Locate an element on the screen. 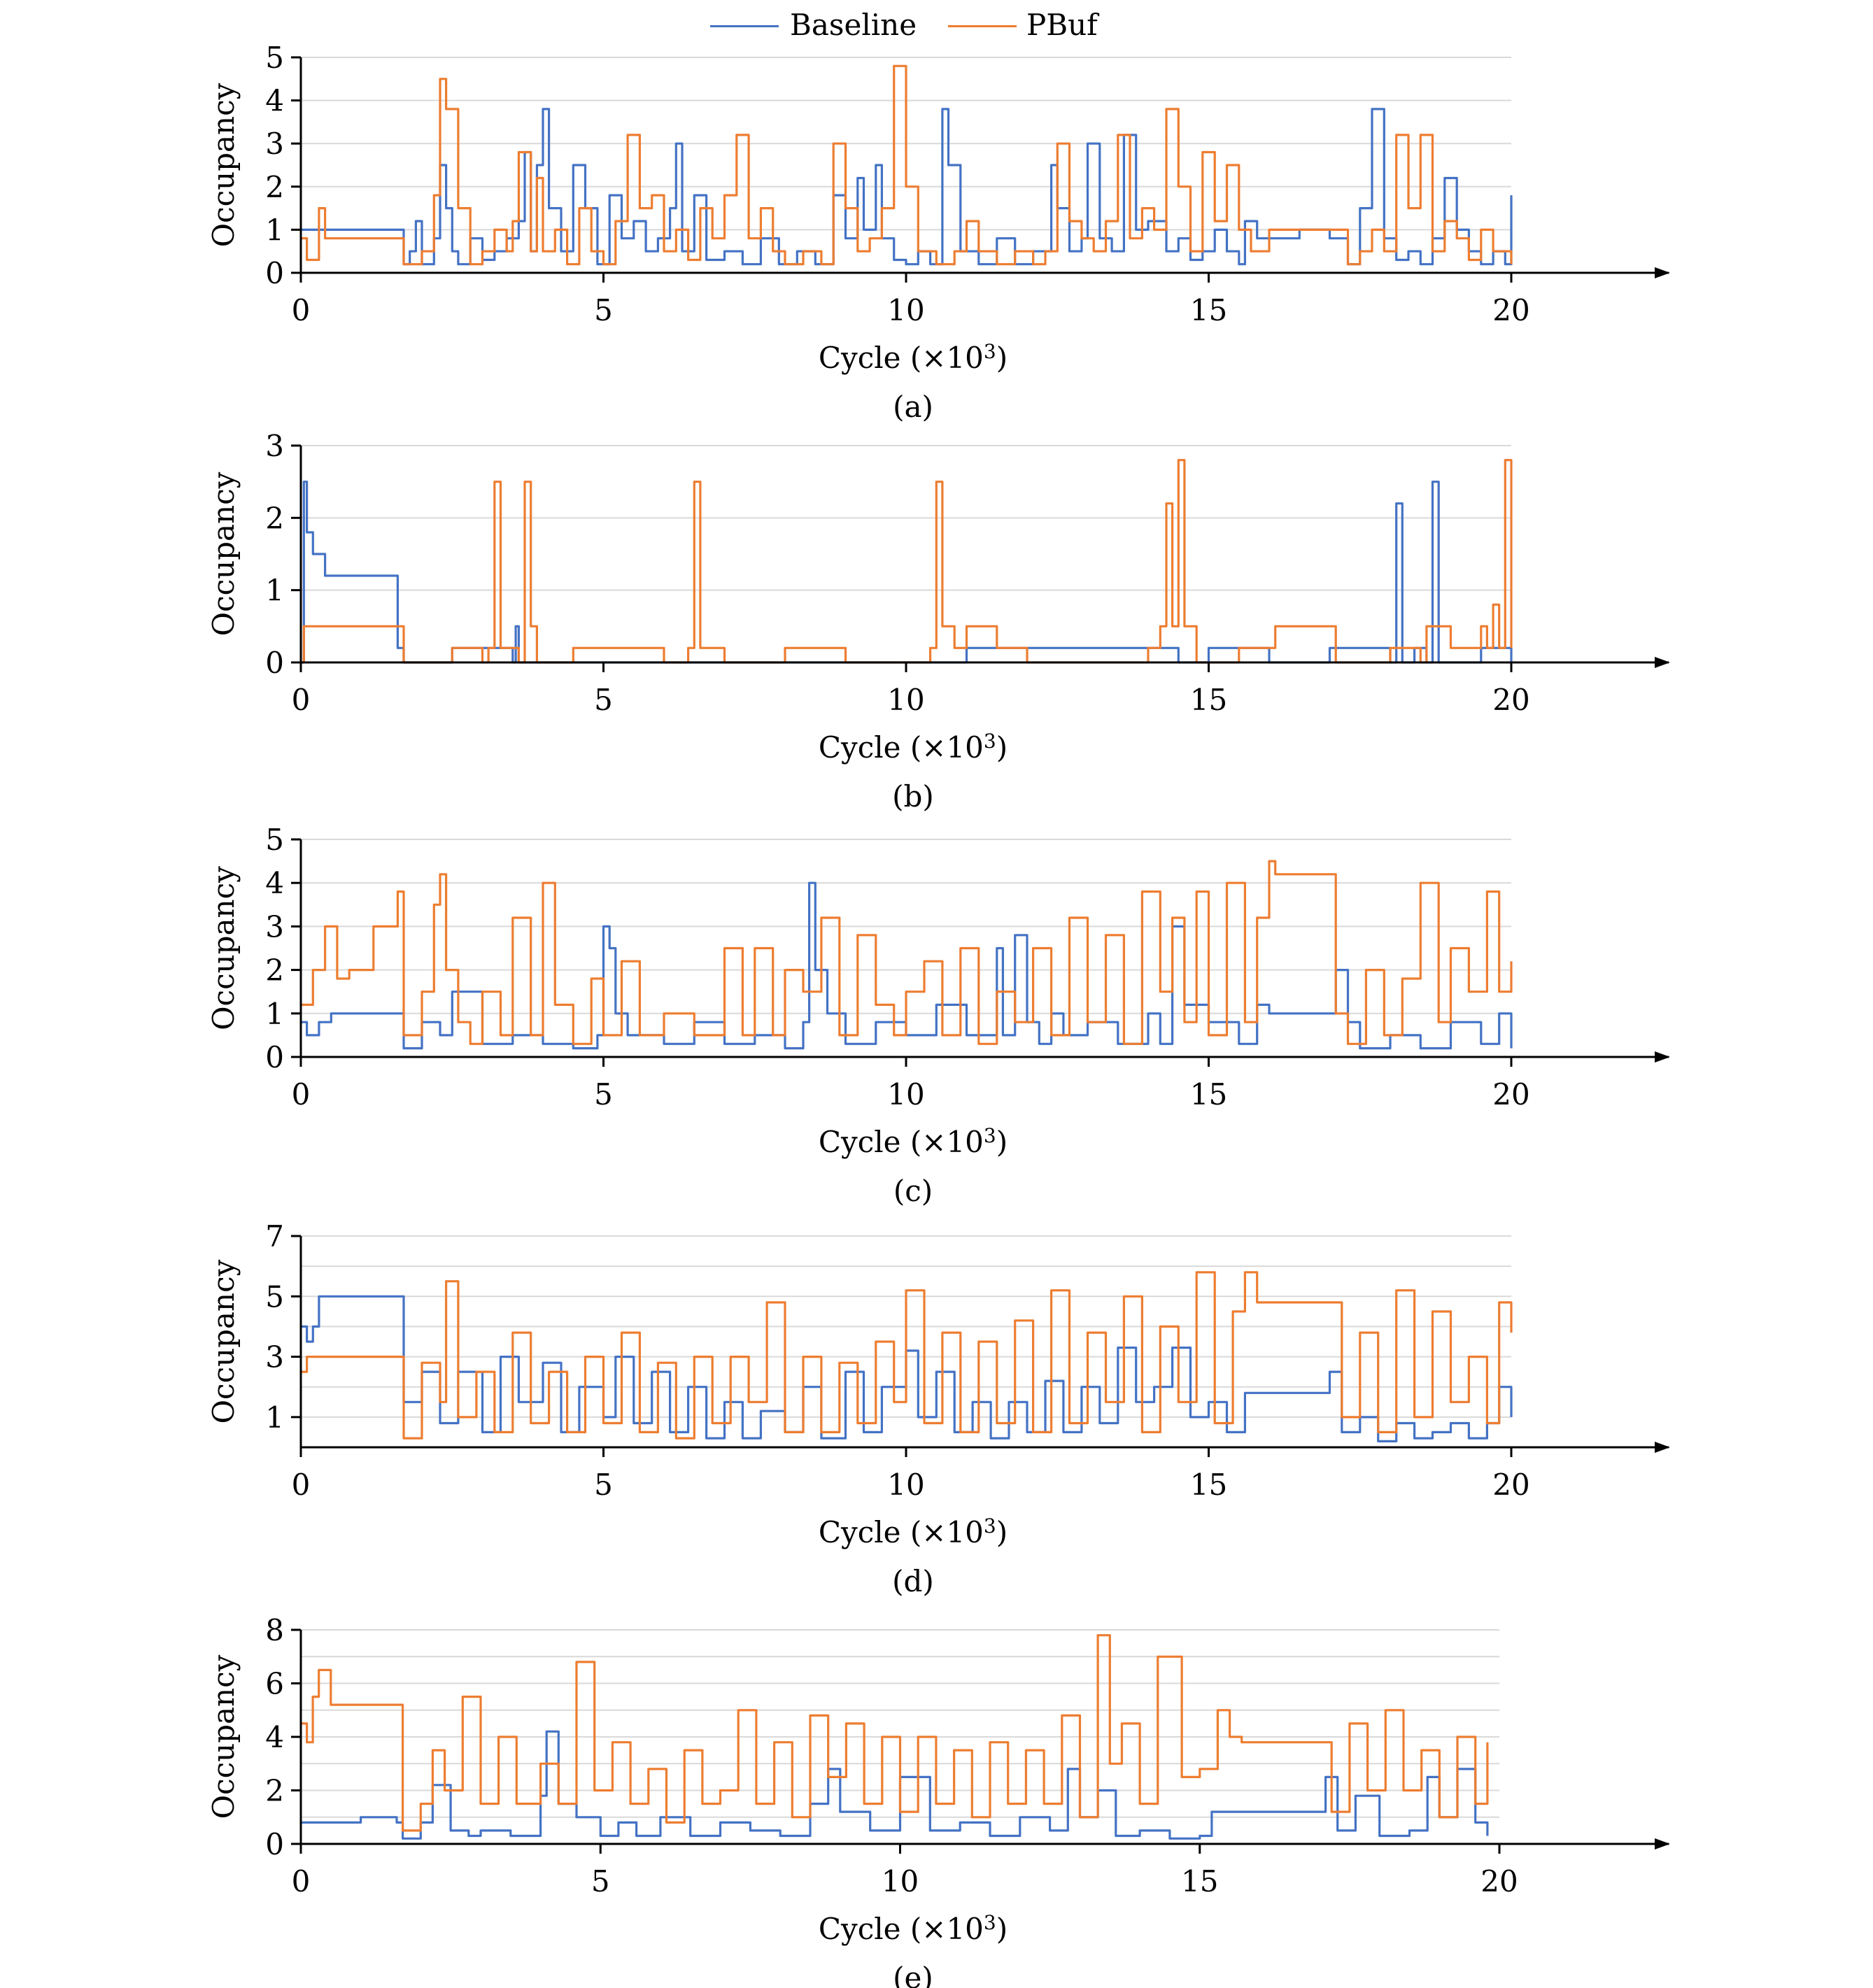 This screenshot has height=1988, width=1873. panel-caption: (c) is located at coordinates (913, 1191).